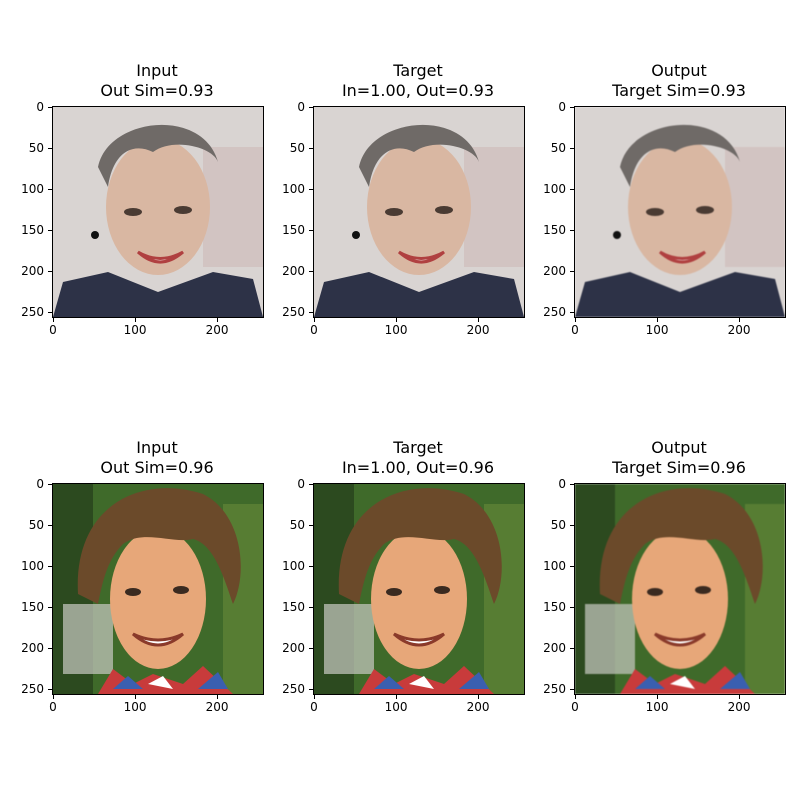  What do you see at coordinates (157, 467) in the screenshot?
I see `panel-title-line2: Out Sim=0.96` at bounding box center [157, 467].